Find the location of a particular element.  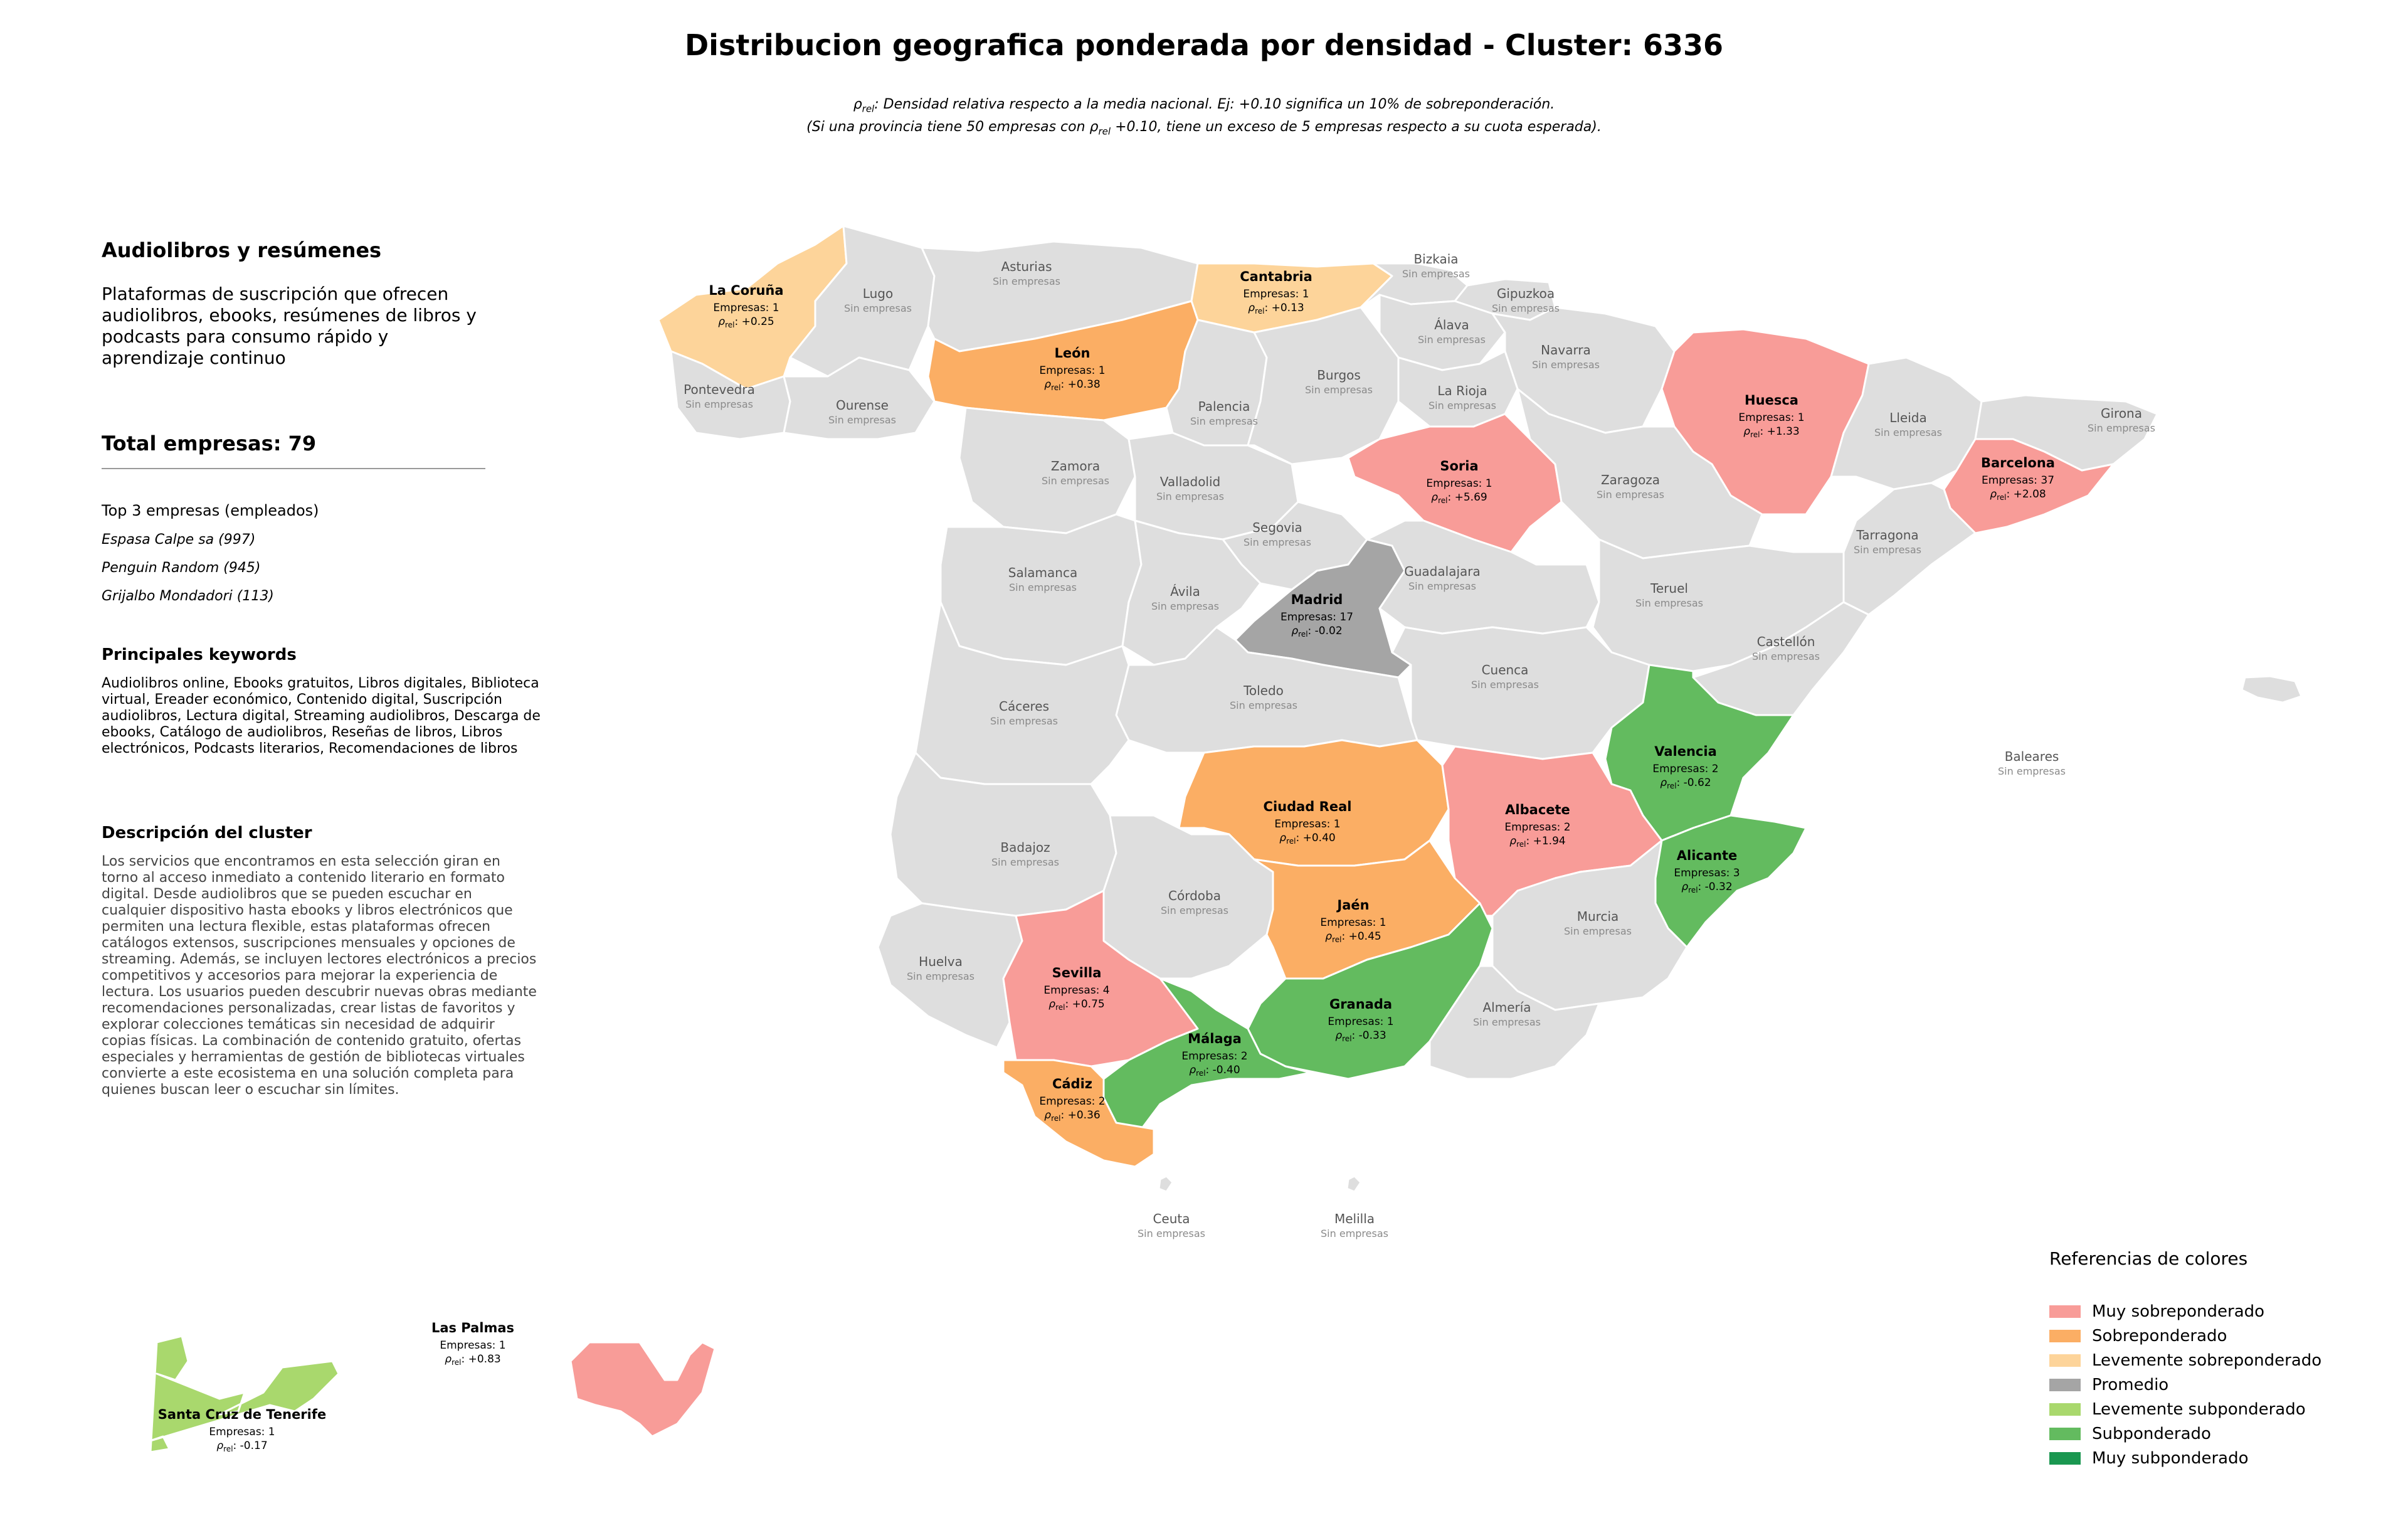

legend-label: Sobreponderado is located at coordinates (2159, 1336).